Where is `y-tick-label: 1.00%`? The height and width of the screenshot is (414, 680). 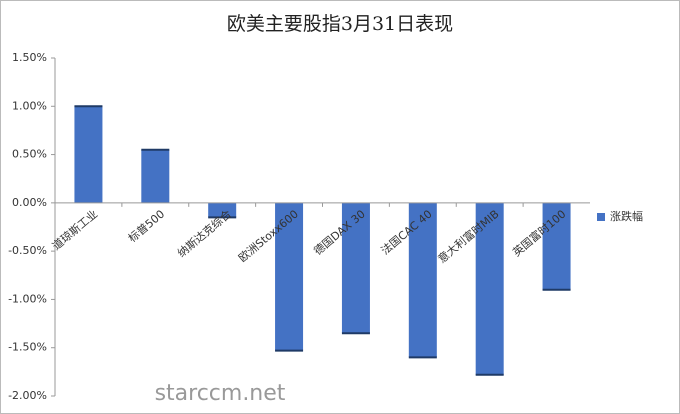
y-tick-label: 1.00% is located at coordinates (29, 105).